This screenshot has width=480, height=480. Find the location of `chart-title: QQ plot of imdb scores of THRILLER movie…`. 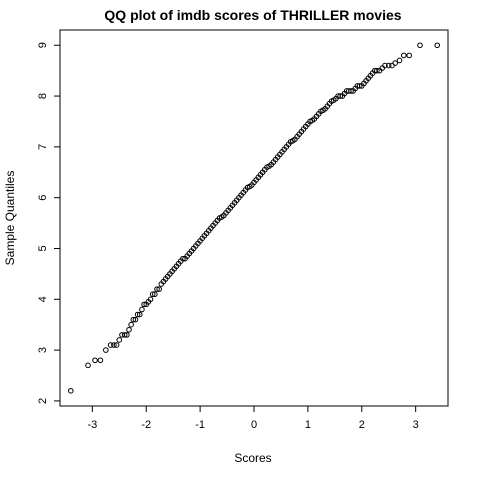

chart-title: QQ plot of imdb scores of THRILLER movie… is located at coordinates (252, 15).